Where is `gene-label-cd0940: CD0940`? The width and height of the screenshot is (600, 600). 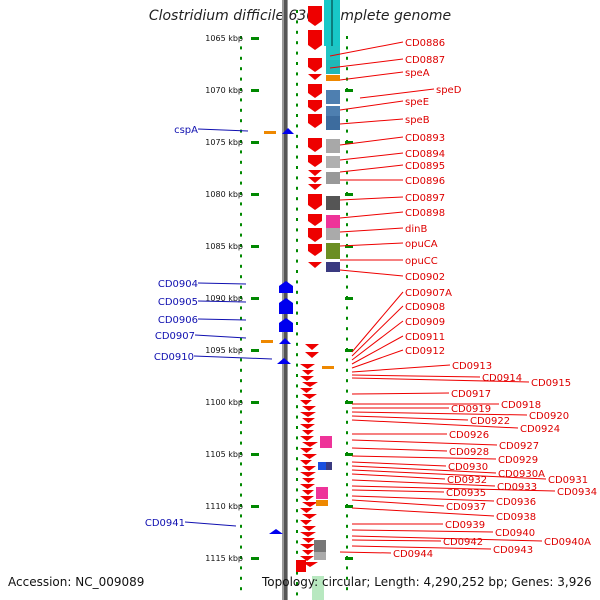
gene-label-cd0940: CD0940 is located at coordinates (515, 533).